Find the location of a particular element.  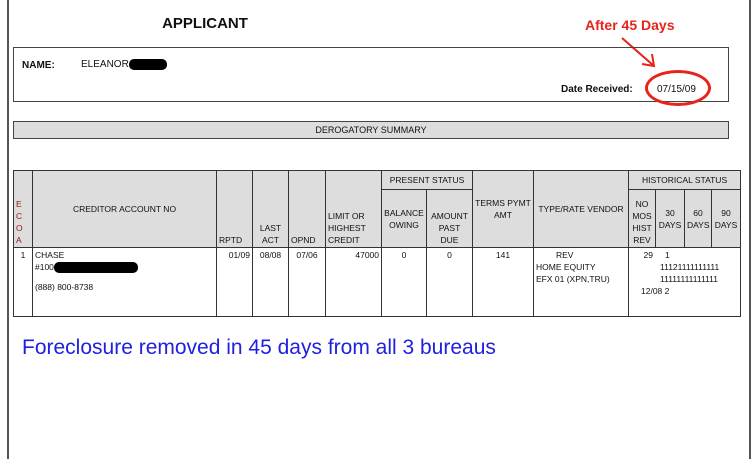

section-title: DEROGATORY SUMMARY is located at coordinates (371, 130).